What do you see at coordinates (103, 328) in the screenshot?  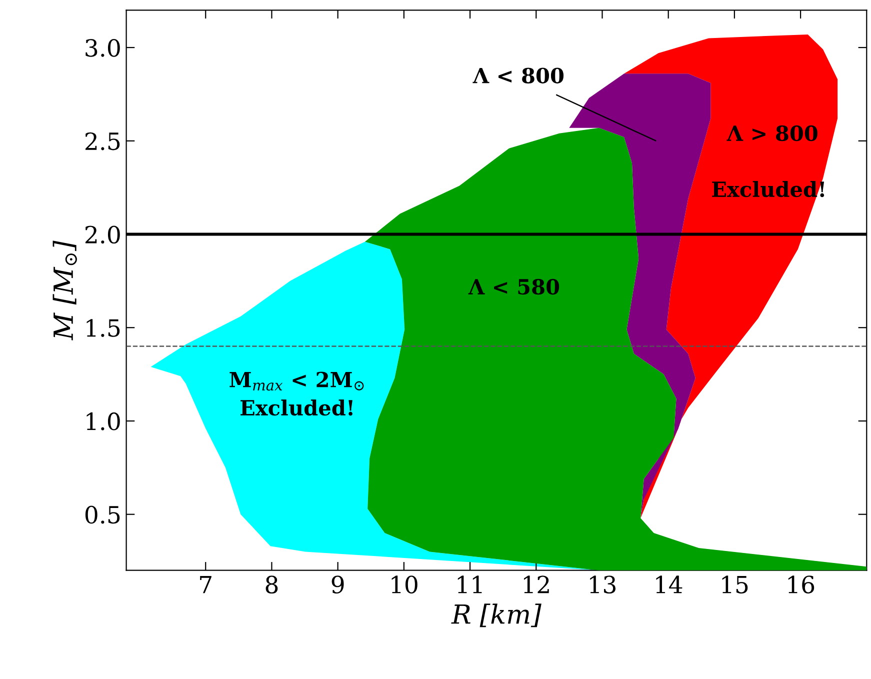 I see `y-tick-label: 1.5` at bounding box center [103, 328].